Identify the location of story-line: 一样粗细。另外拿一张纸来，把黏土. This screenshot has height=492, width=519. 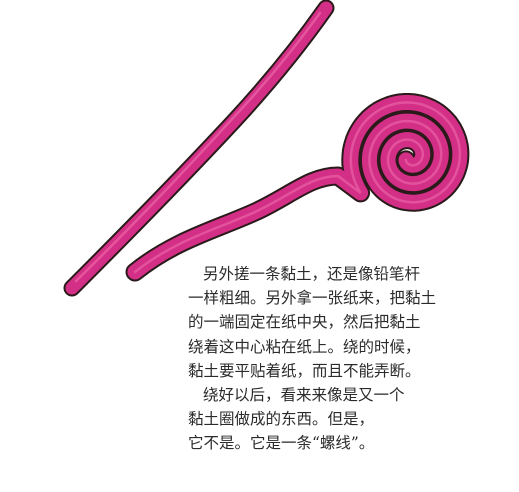
(312, 298).